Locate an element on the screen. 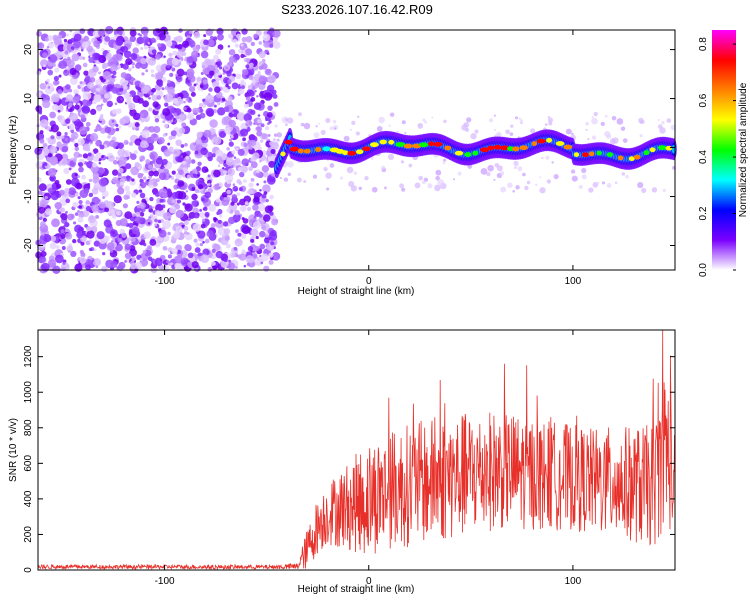 The width and height of the screenshot is (750, 600). x-tick-label: -100 is located at coordinates (165, 581).